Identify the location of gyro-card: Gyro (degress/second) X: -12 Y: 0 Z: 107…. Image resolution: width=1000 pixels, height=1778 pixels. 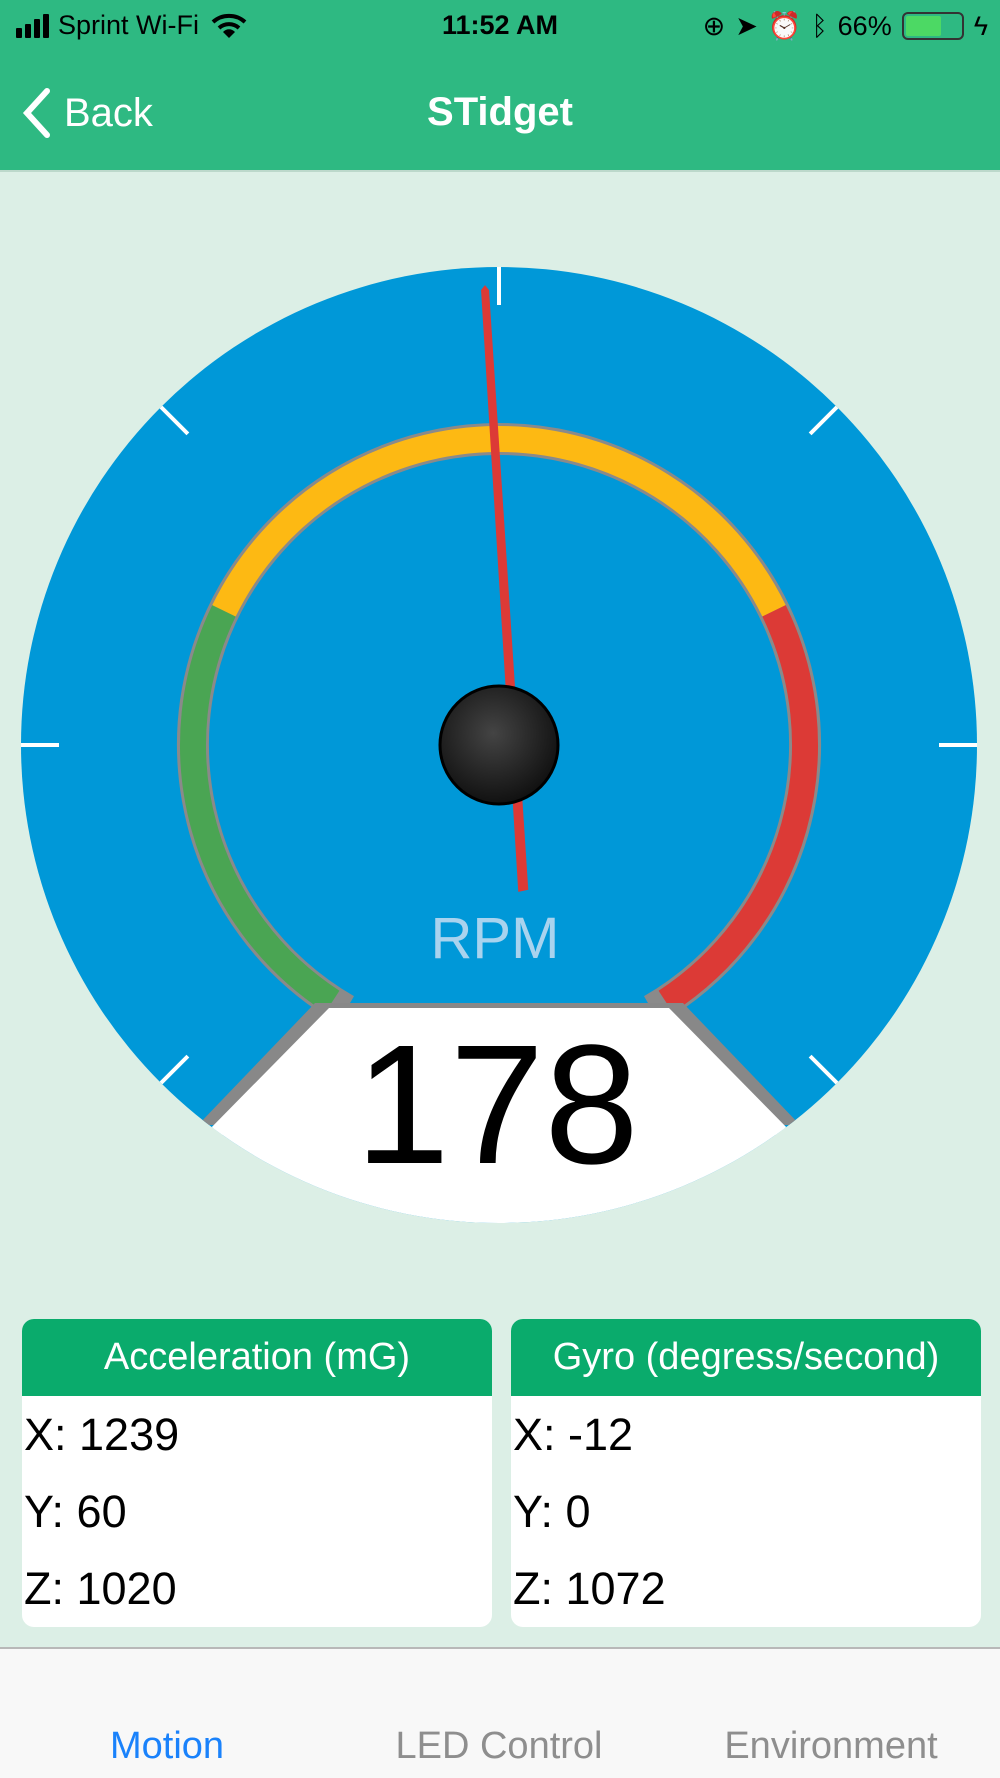
(746, 1473).